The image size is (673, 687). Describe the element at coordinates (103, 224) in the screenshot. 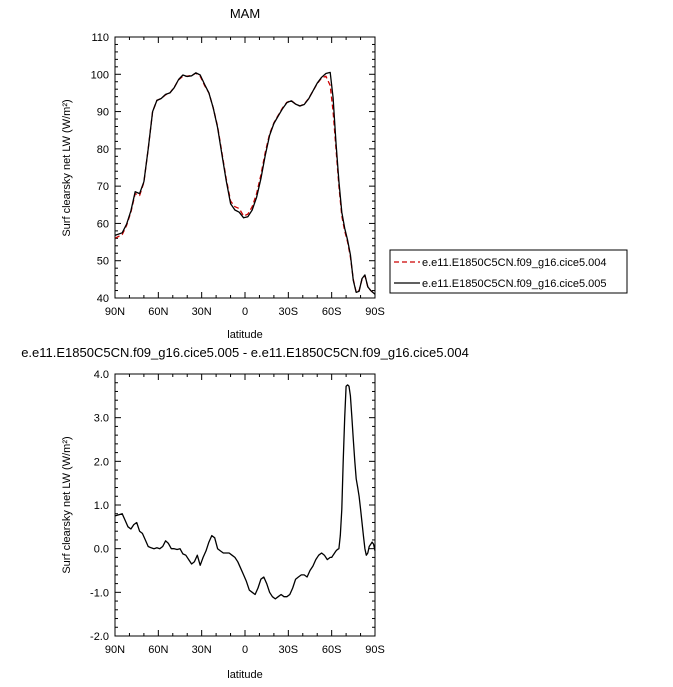

I see `top-ytick-label: 60` at that location.